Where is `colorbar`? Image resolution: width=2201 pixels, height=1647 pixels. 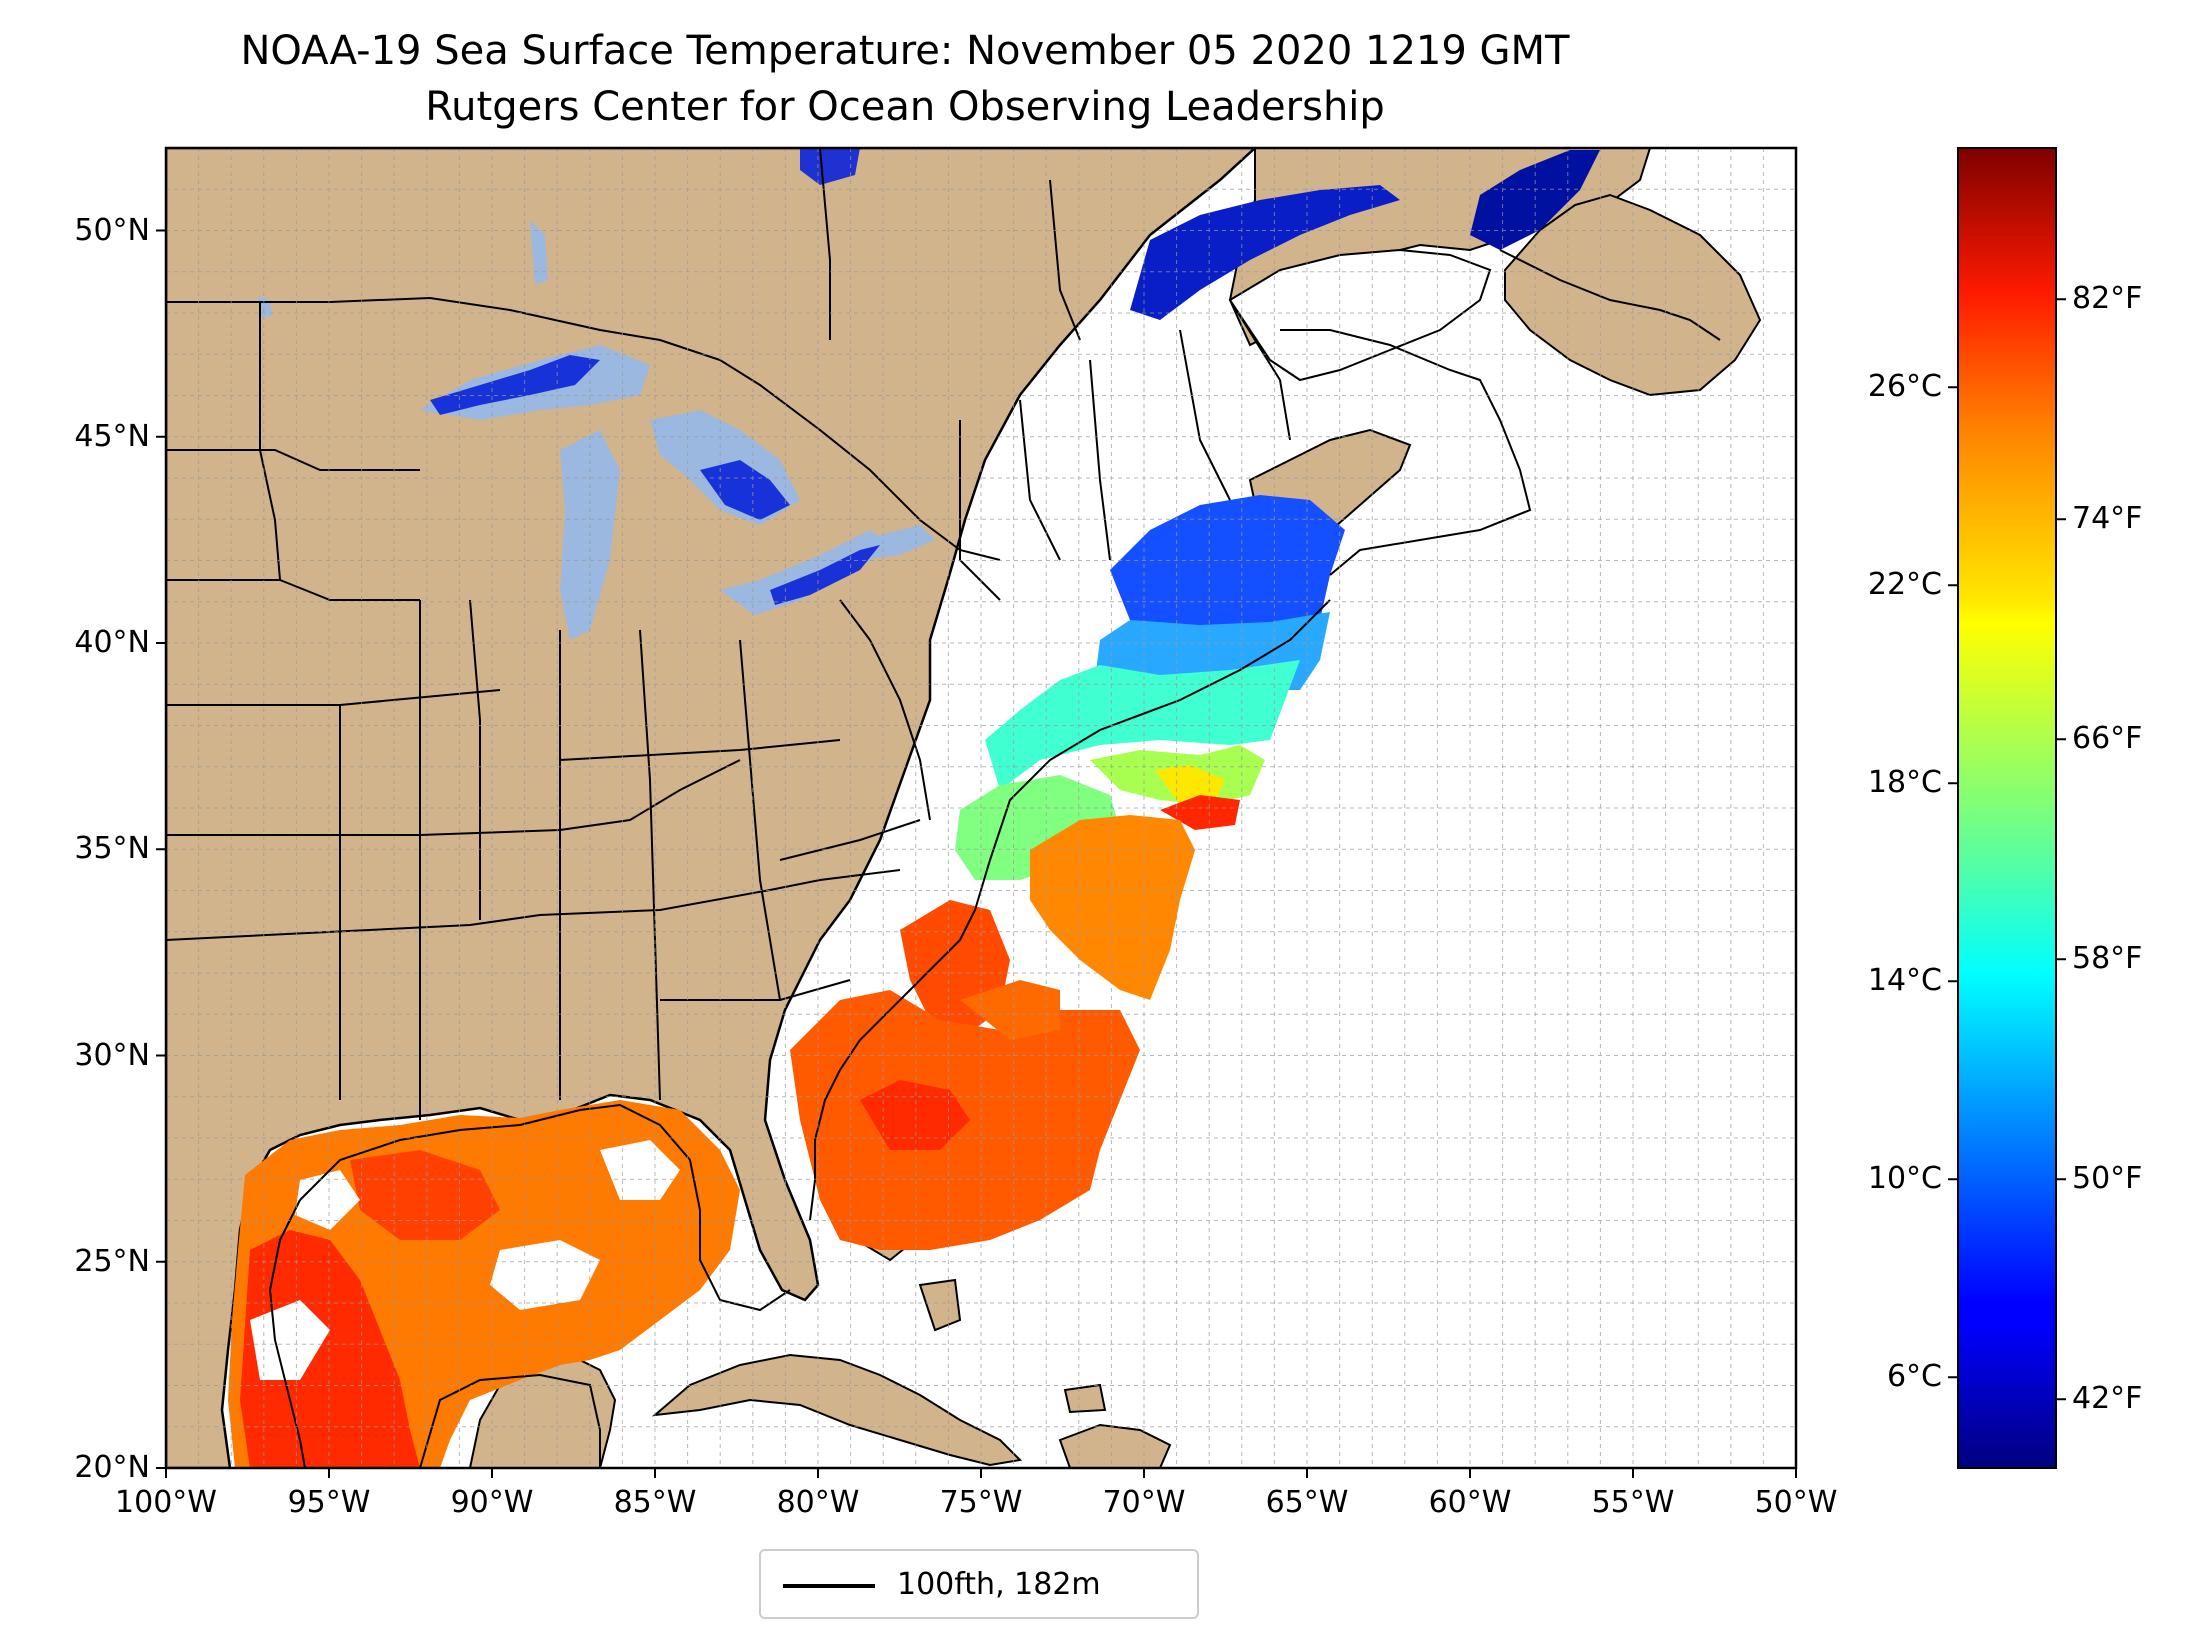 colorbar is located at coordinates (2007, 808).